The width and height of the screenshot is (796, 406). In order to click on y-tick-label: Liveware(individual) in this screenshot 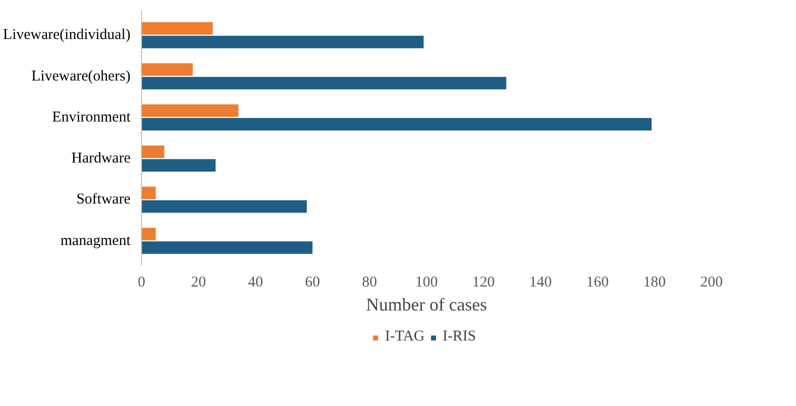, I will do `click(67, 35)`.